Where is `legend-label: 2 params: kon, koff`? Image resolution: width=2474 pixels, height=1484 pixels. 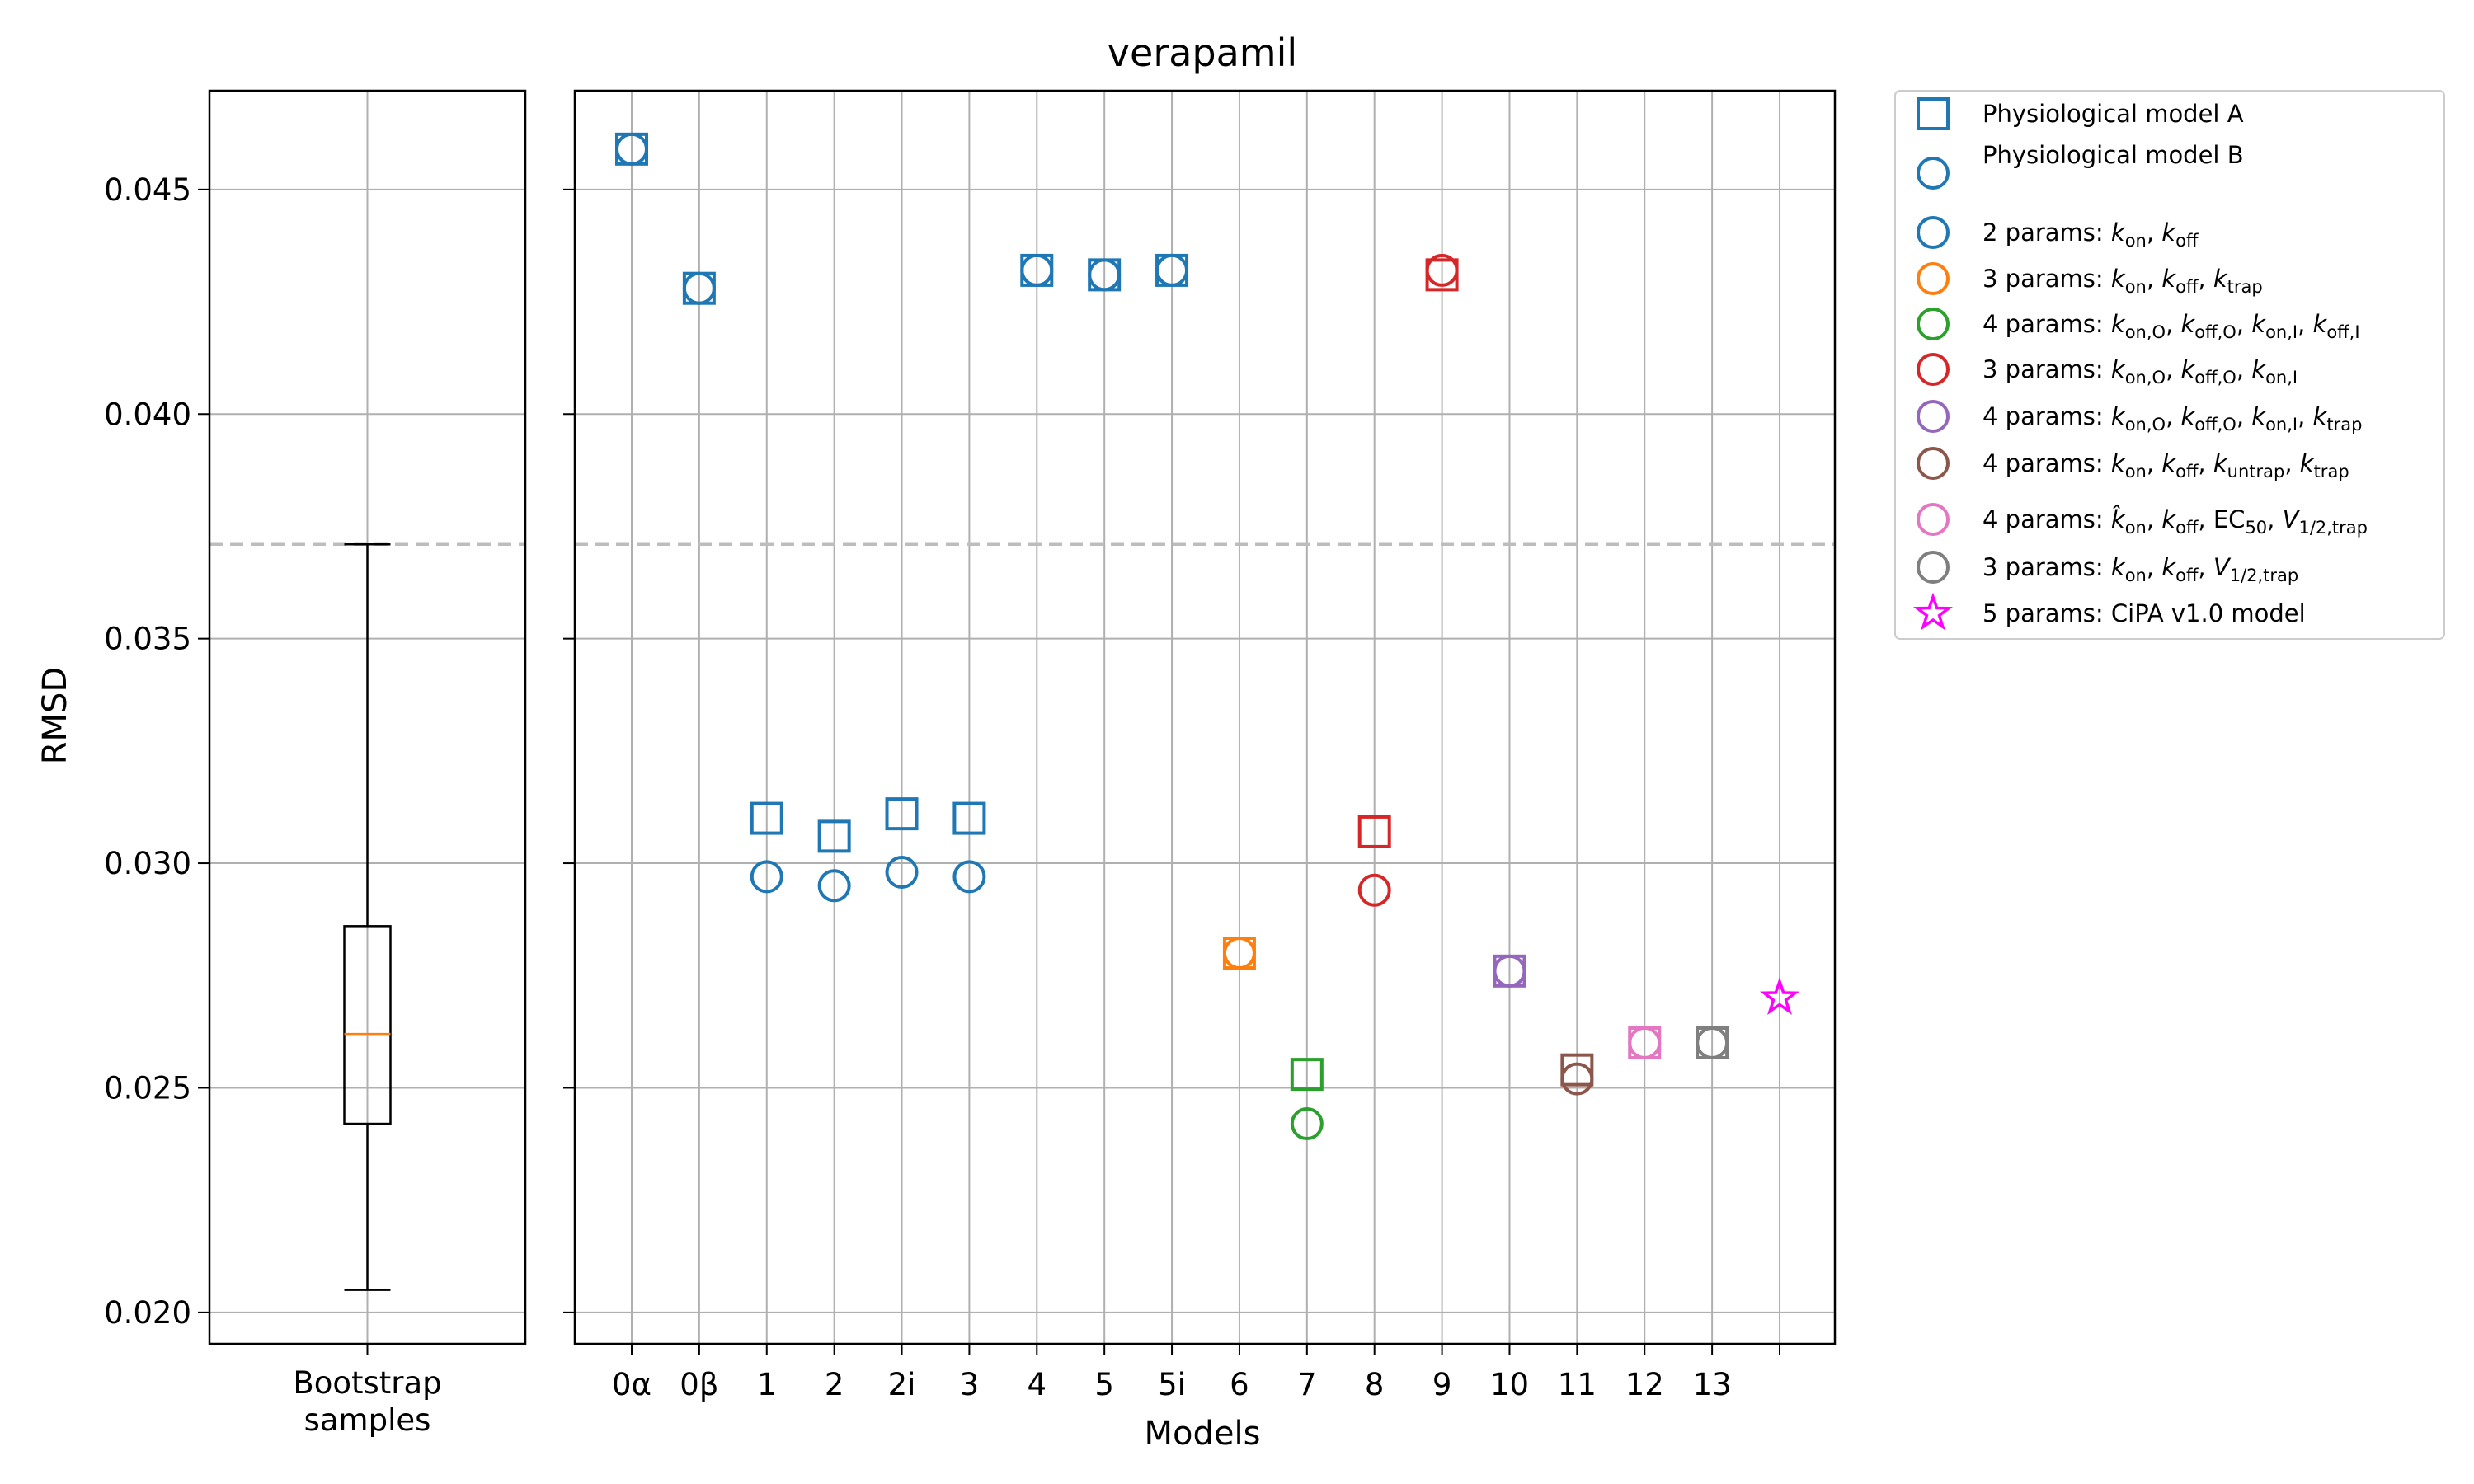
legend-label: 2 params: kon, koff is located at coordinates (2090, 235).